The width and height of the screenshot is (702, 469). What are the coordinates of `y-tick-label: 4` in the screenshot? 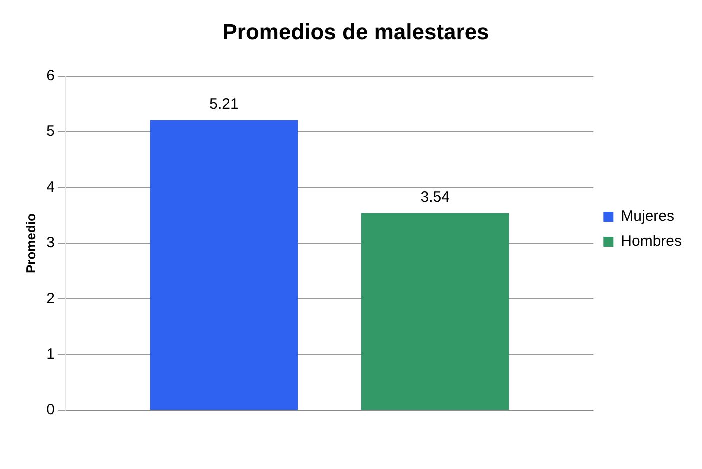 It's located at (50, 187).